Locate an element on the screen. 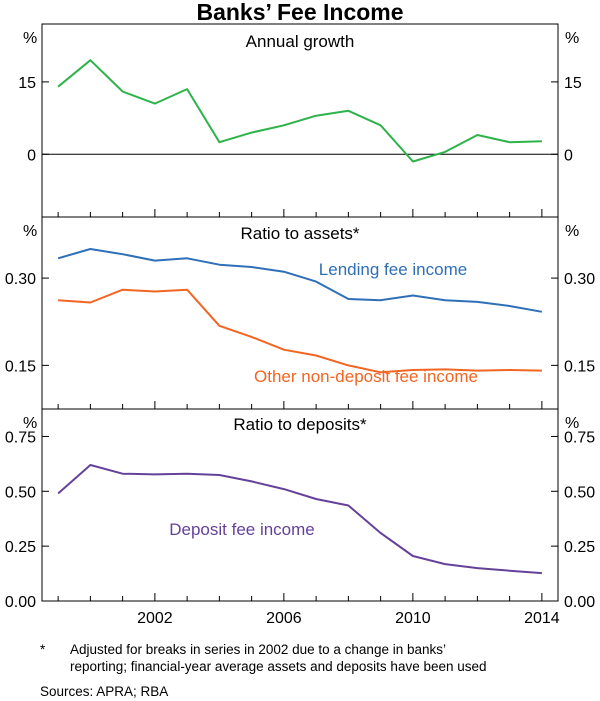 The width and height of the screenshot is (600, 701). y-tick-label-left: 0.00 is located at coordinates (20, 602).